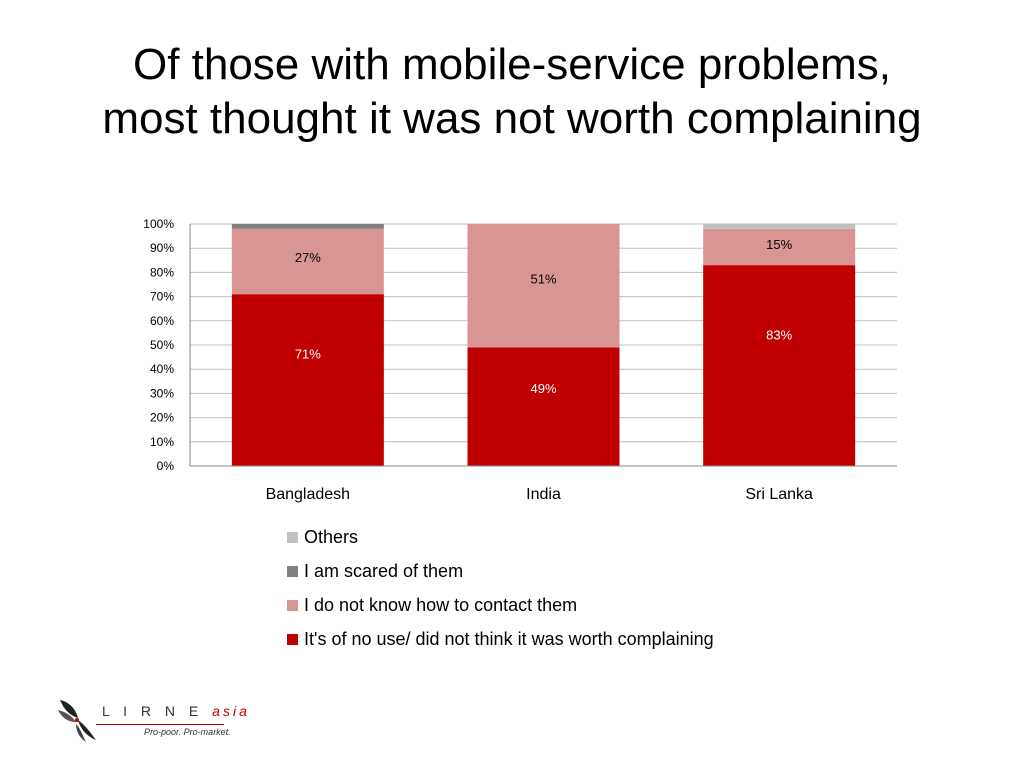 This screenshot has width=1024, height=768. What do you see at coordinates (308, 494) in the screenshot?
I see `x-tick-label: Bangladesh` at bounding box center [308, 494].